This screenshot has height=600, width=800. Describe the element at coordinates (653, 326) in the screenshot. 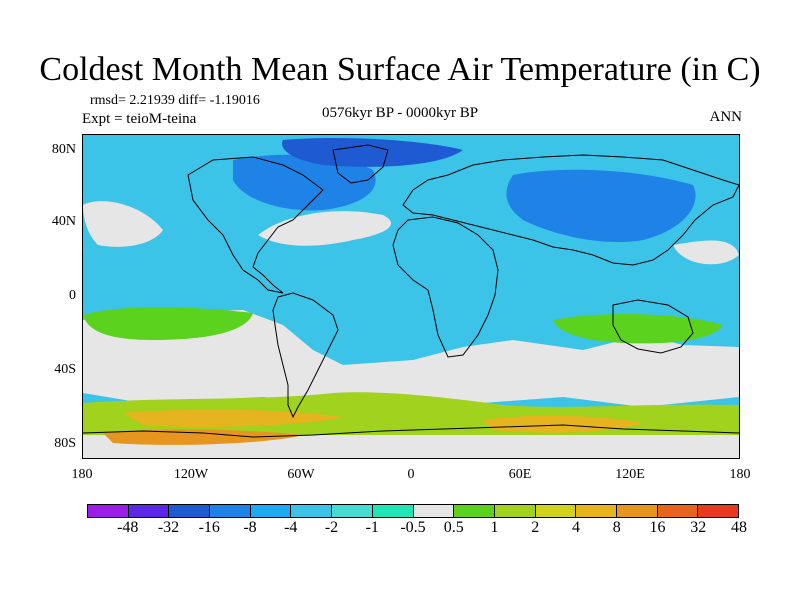

I see `coast-australia` at that location.